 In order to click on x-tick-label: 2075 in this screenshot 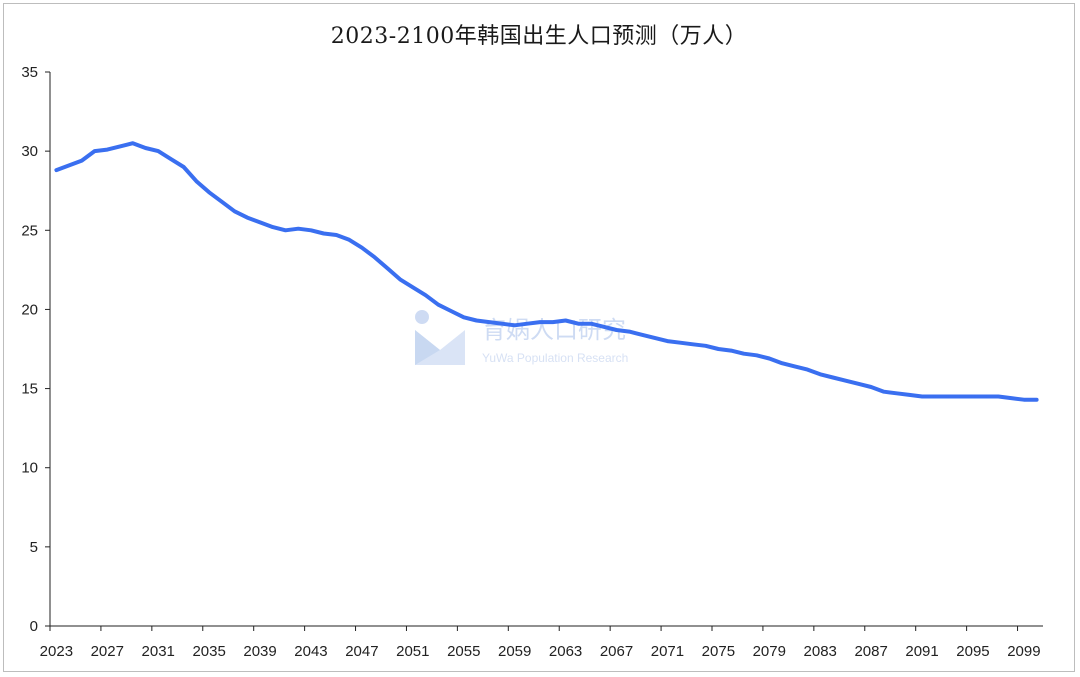, I will do `click(718, 651)`.